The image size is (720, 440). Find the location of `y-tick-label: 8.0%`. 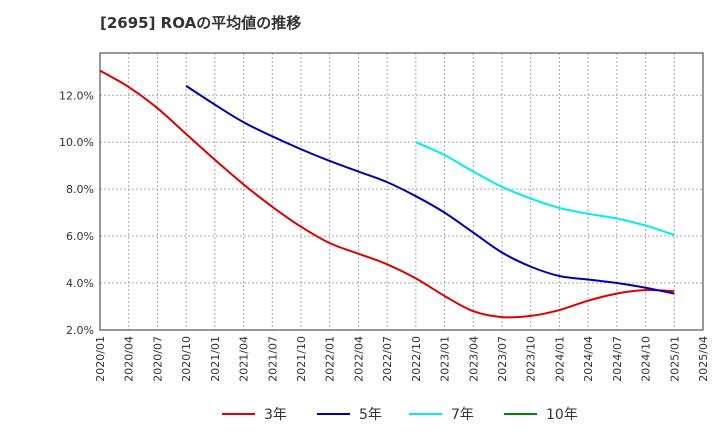

y-tick-label: 8.0% is located at coordinates (80, 189).